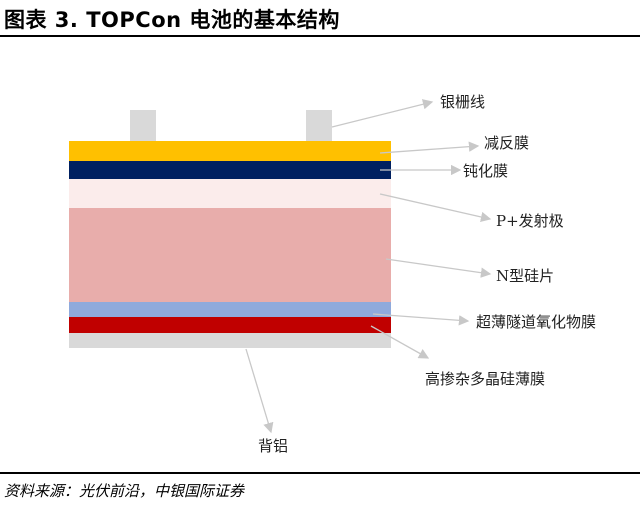 Image resolution: width=640 pixels, height=507 pixels. I want to click on arrow-poly, so click(400, 342).